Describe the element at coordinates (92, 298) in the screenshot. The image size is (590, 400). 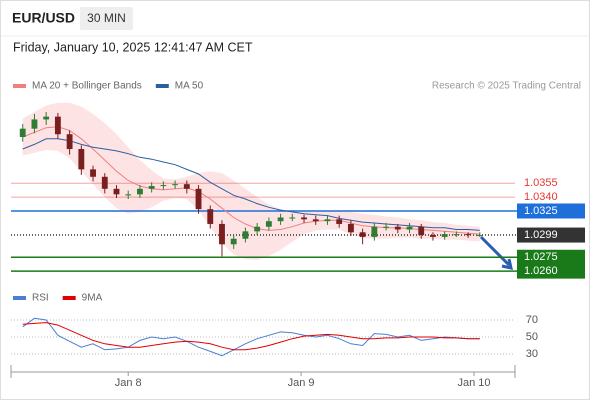
I see `legend-label: 9MA` at that location.